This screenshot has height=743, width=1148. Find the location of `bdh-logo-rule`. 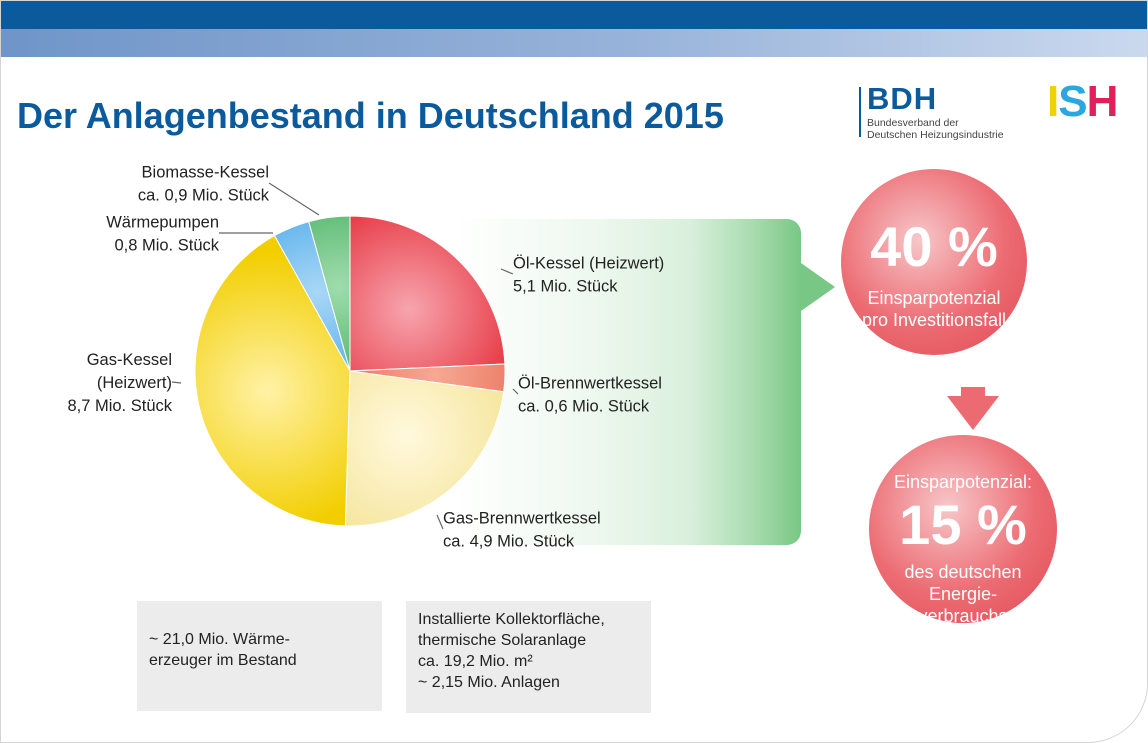

bdh-logo-rule is located at coordinates (860, 112).